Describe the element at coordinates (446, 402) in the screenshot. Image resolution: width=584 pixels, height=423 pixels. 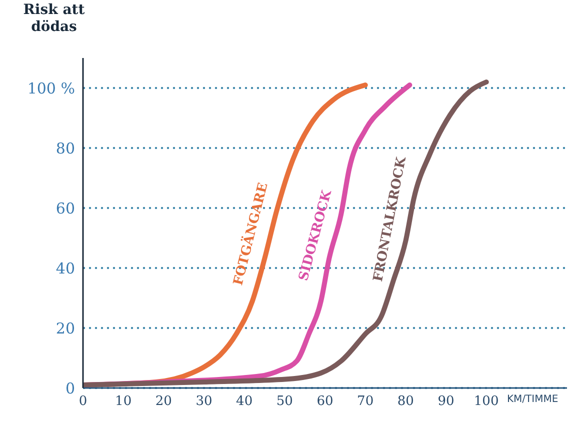
I see `x-tick-label: 90` at that location.